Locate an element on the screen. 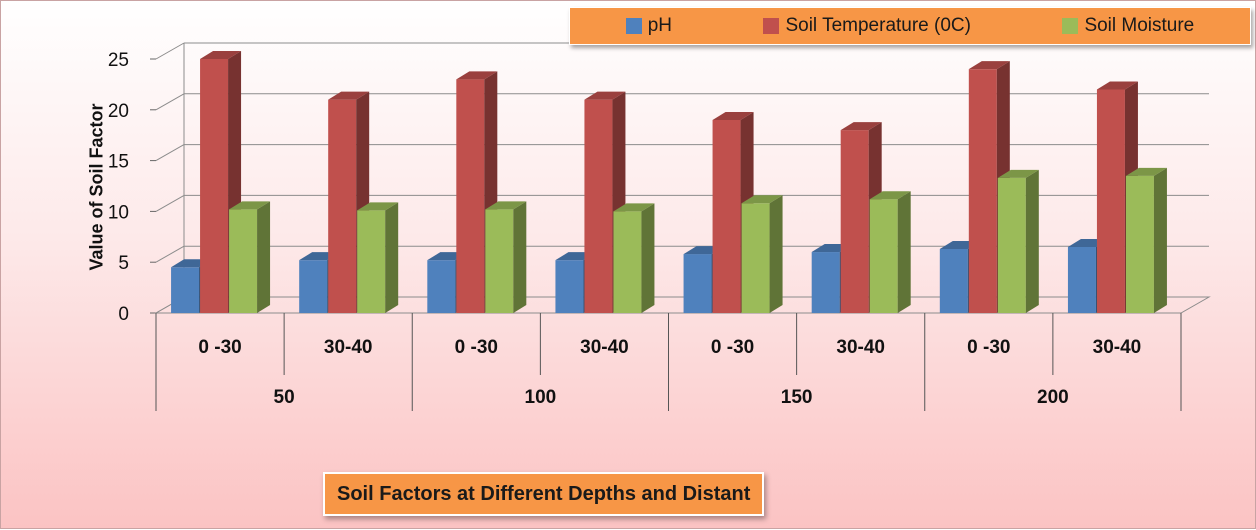 The height and width of the screenshot is (530, 1256). x-group-label-3: 200 is located at coordinates (1053, 397).